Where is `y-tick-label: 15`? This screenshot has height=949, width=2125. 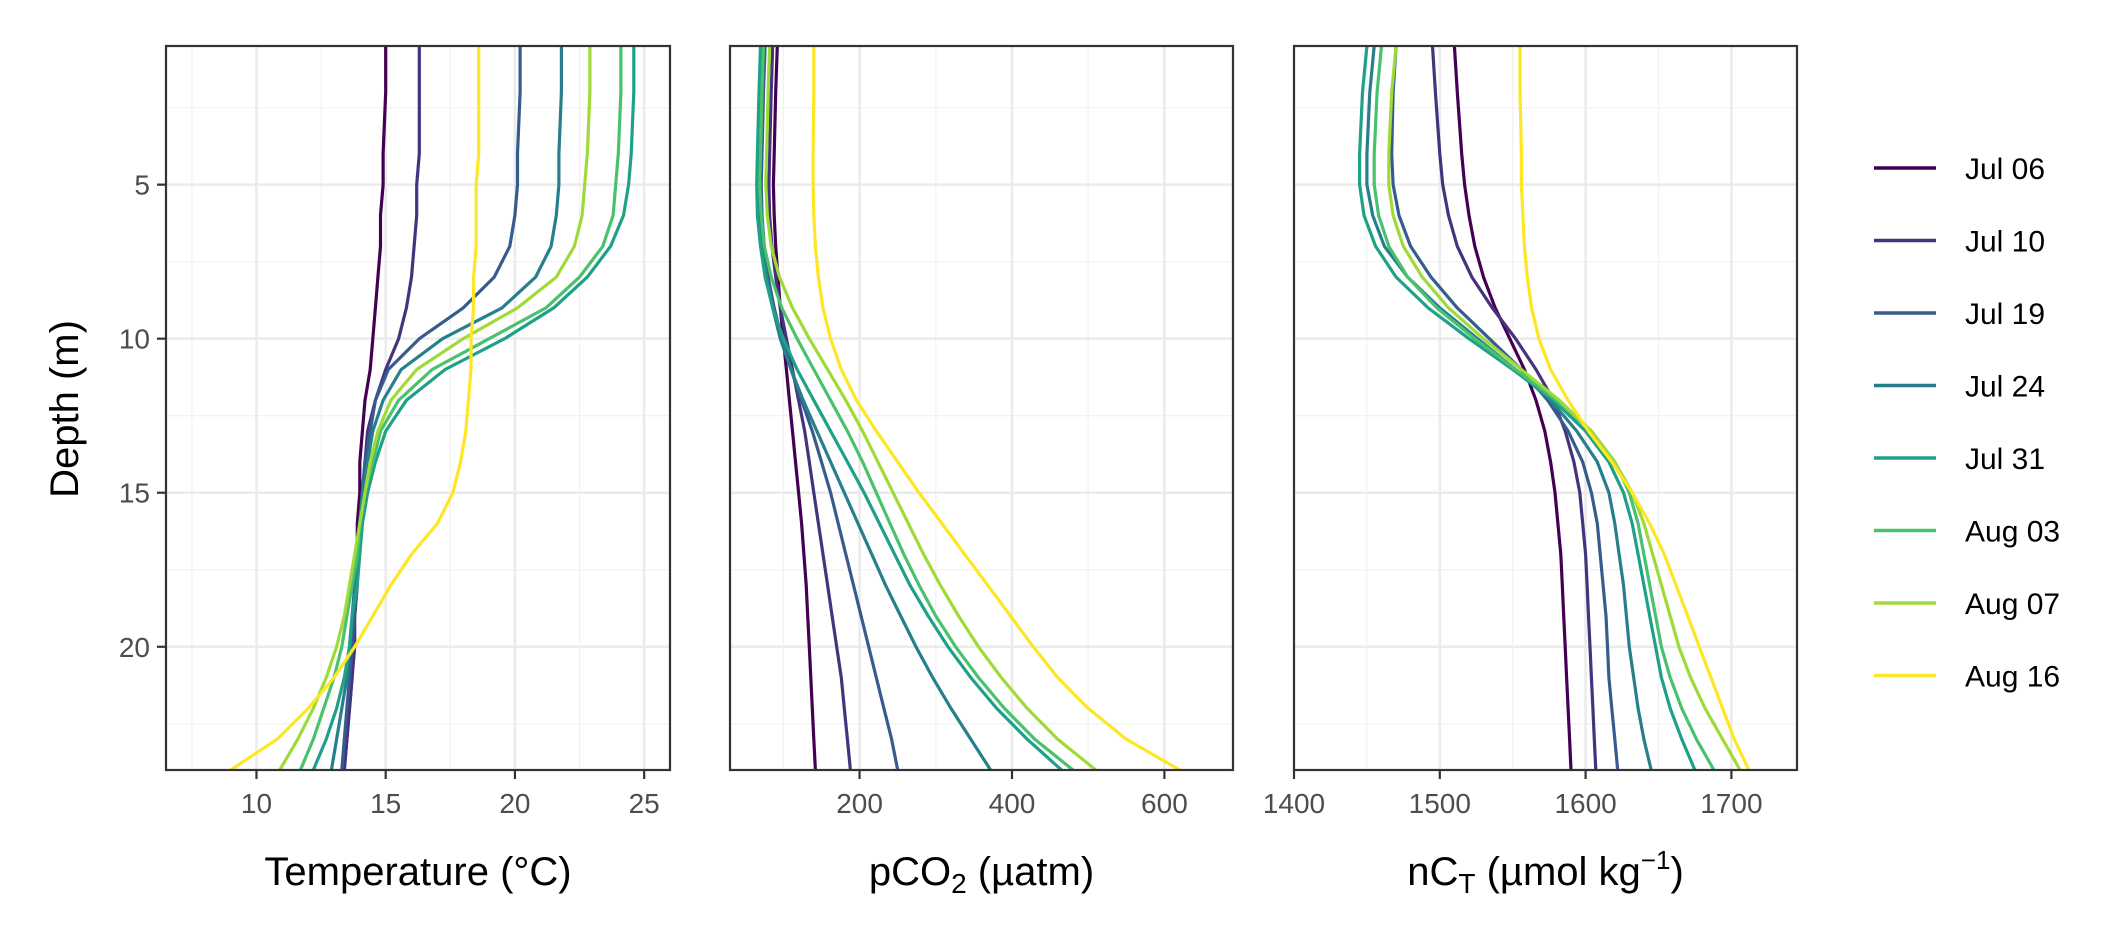 y-tick-label: 15 is located at coordinates (134, 493).